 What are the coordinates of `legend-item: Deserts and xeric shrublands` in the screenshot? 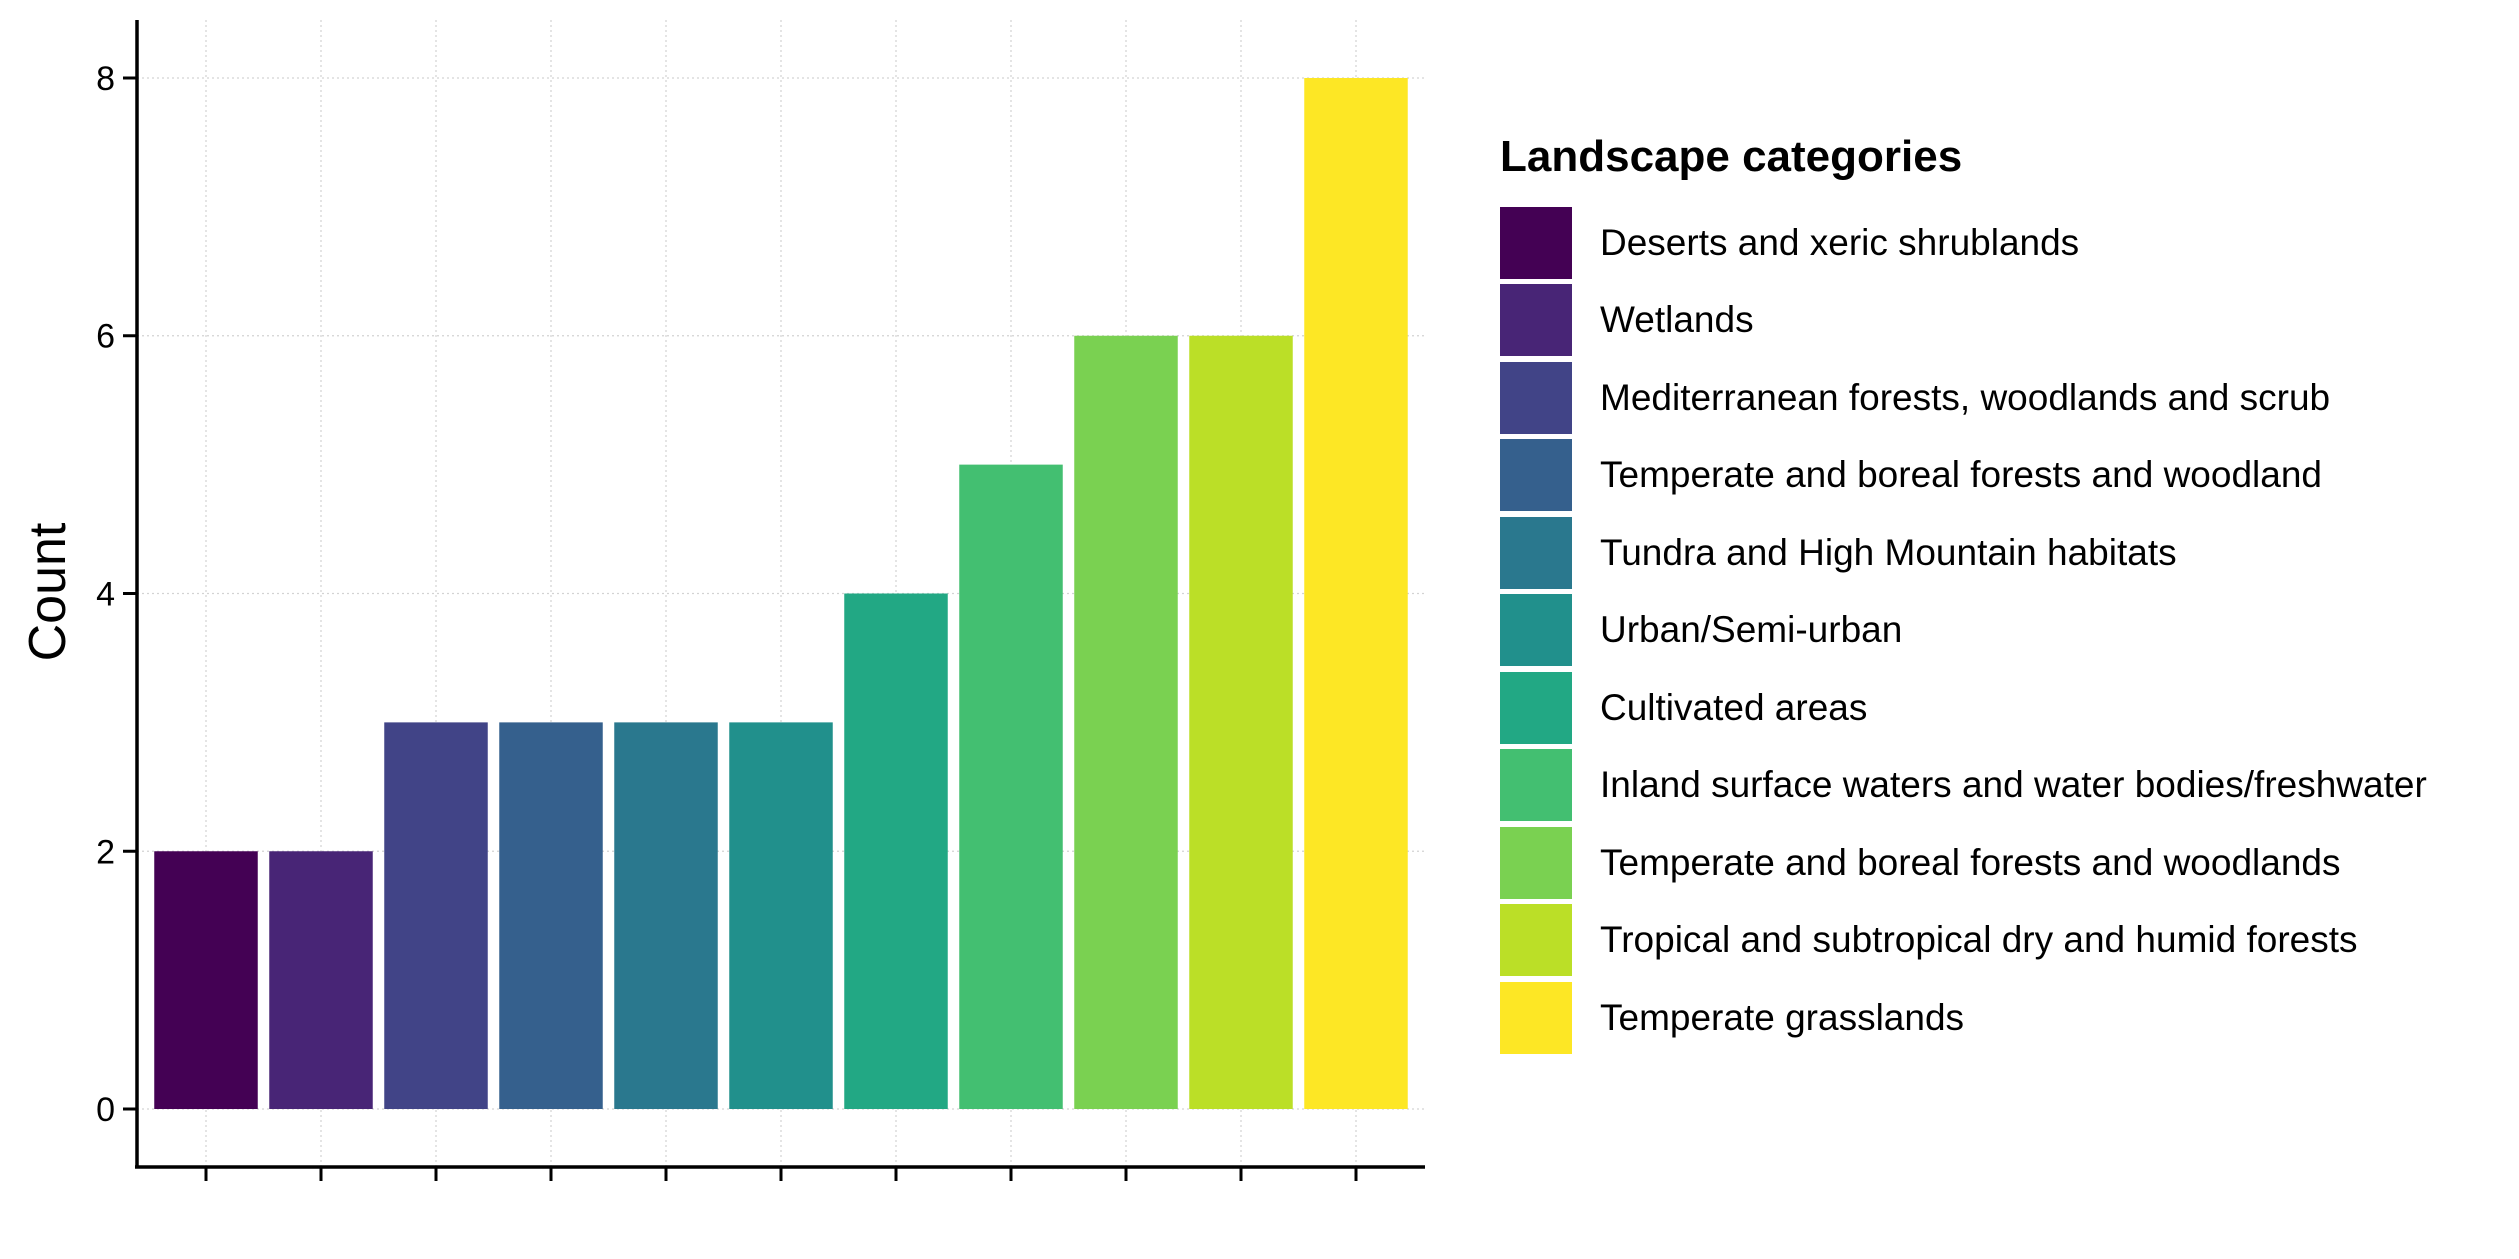 It's located at (2009, 243).